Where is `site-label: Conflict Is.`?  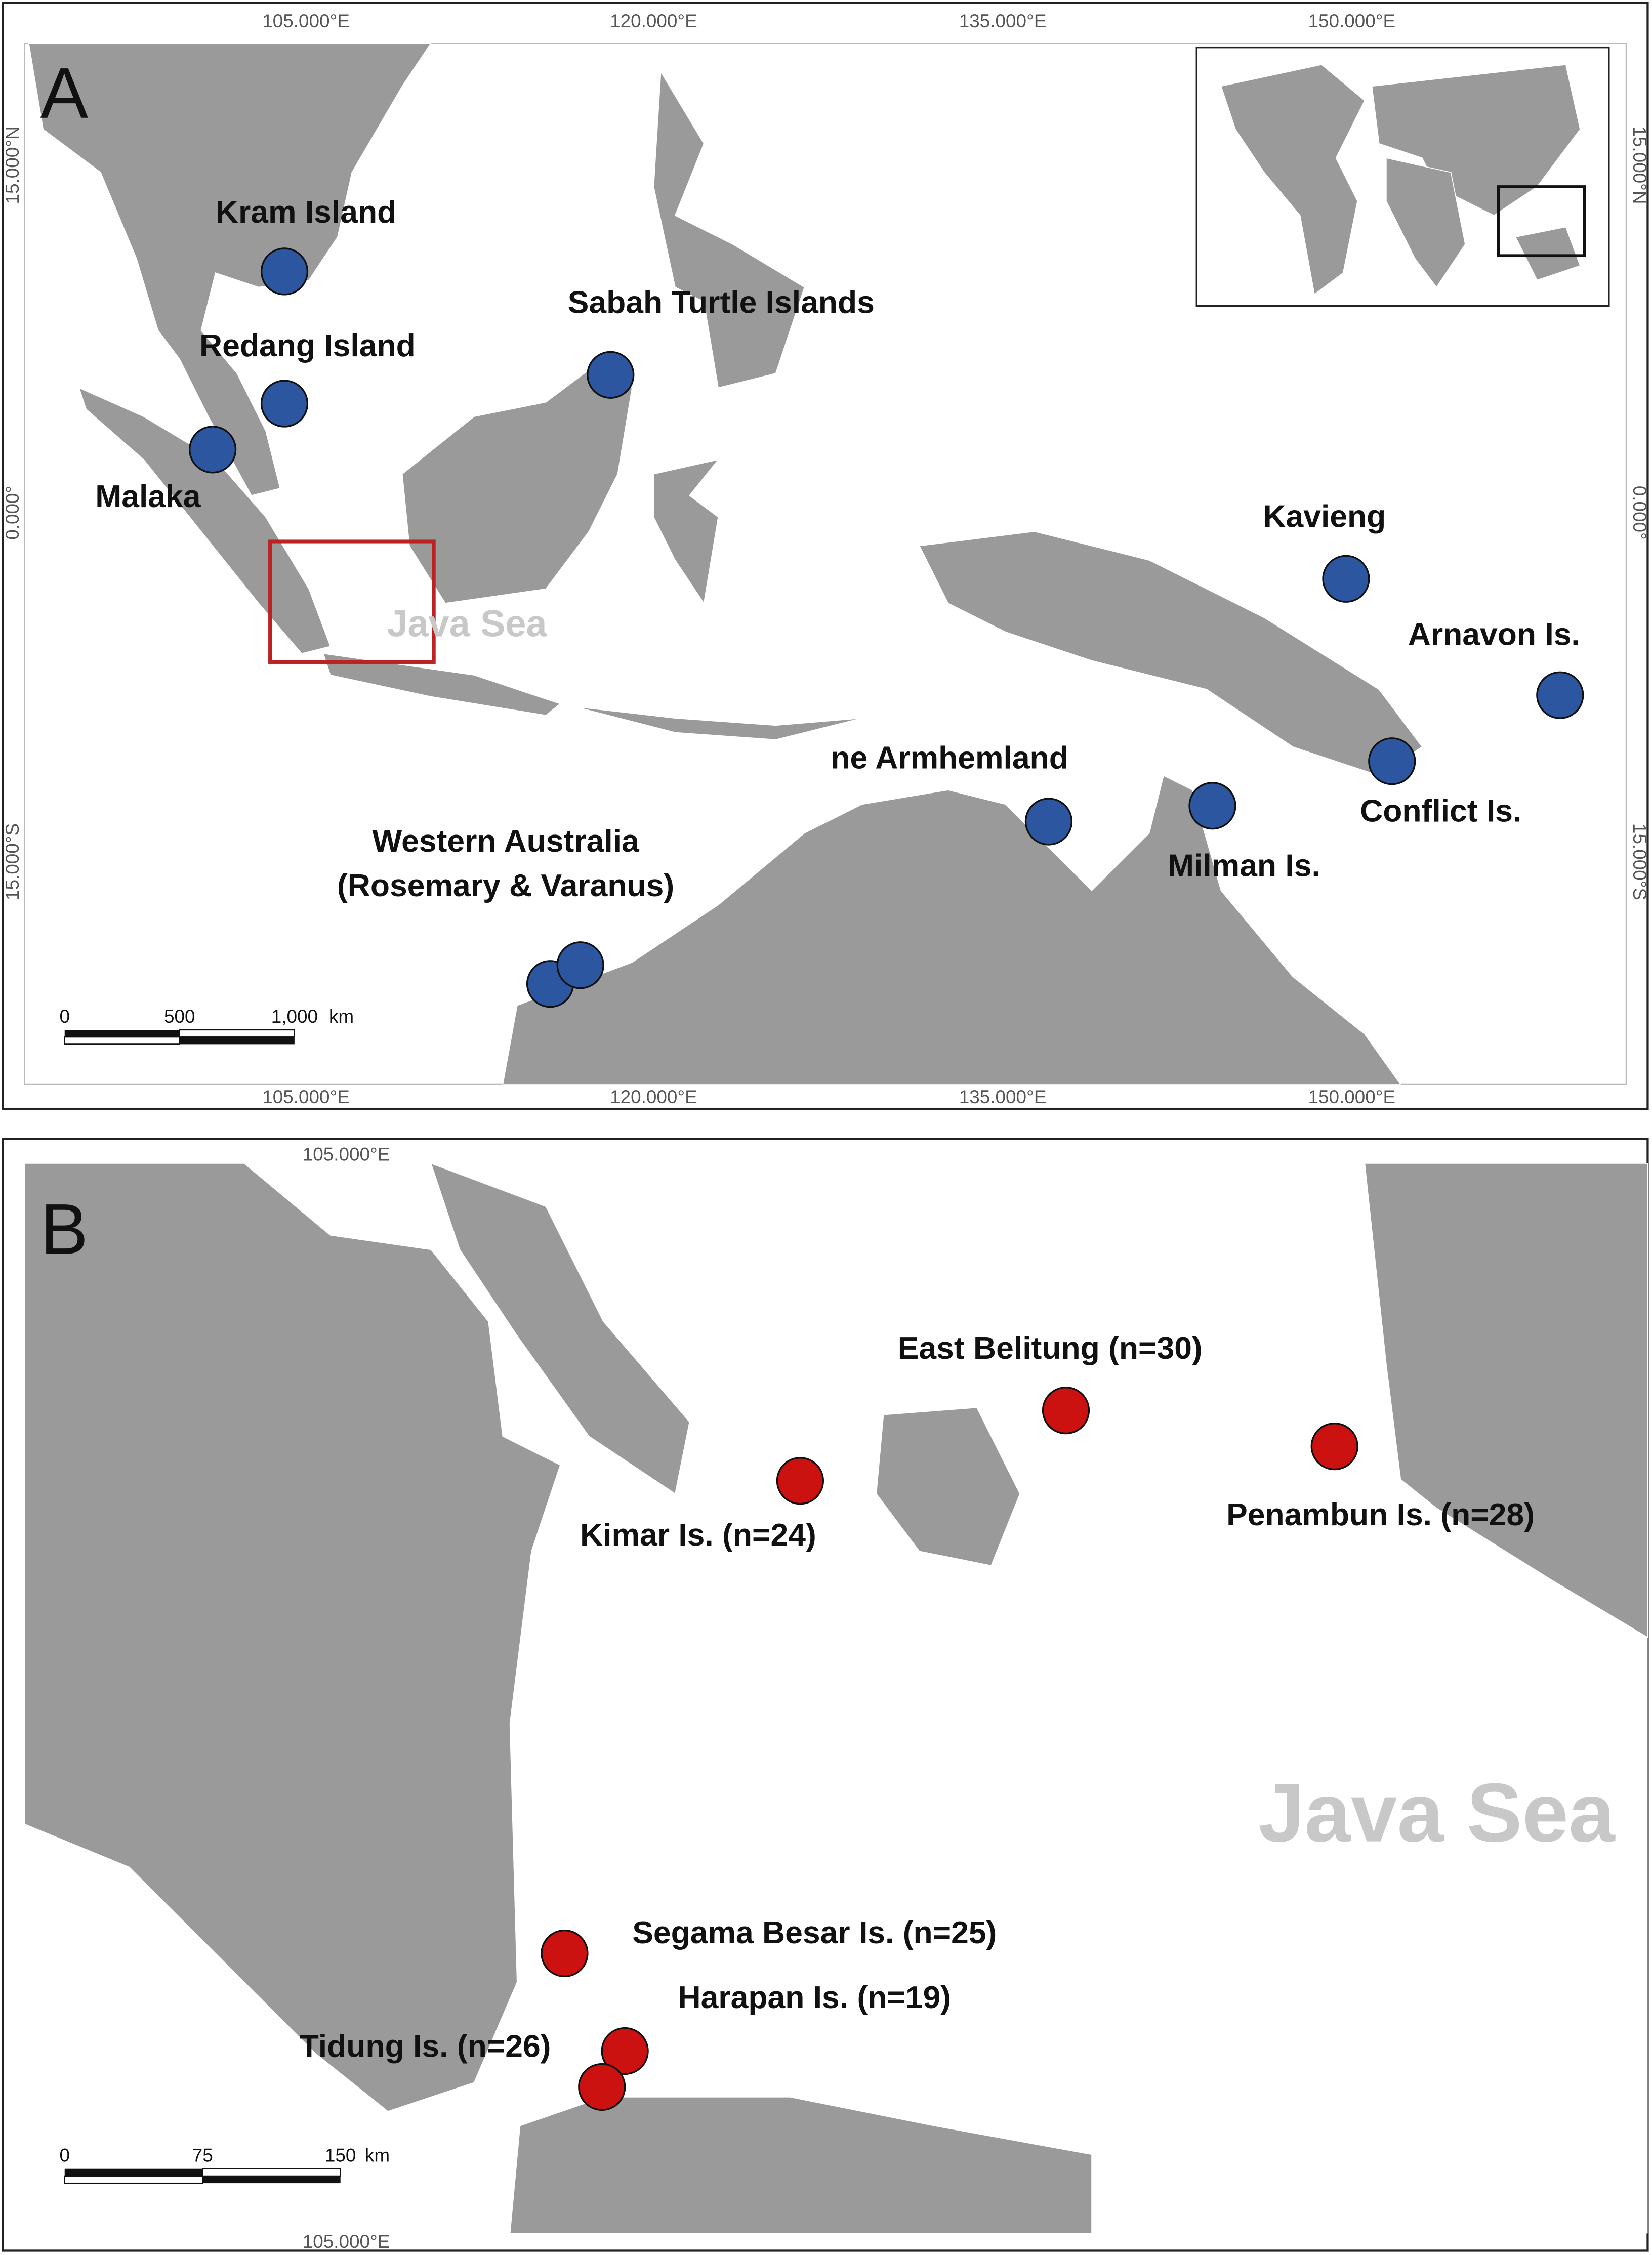 site-label: Conflict Is. is located at coordinates (1440, 810).